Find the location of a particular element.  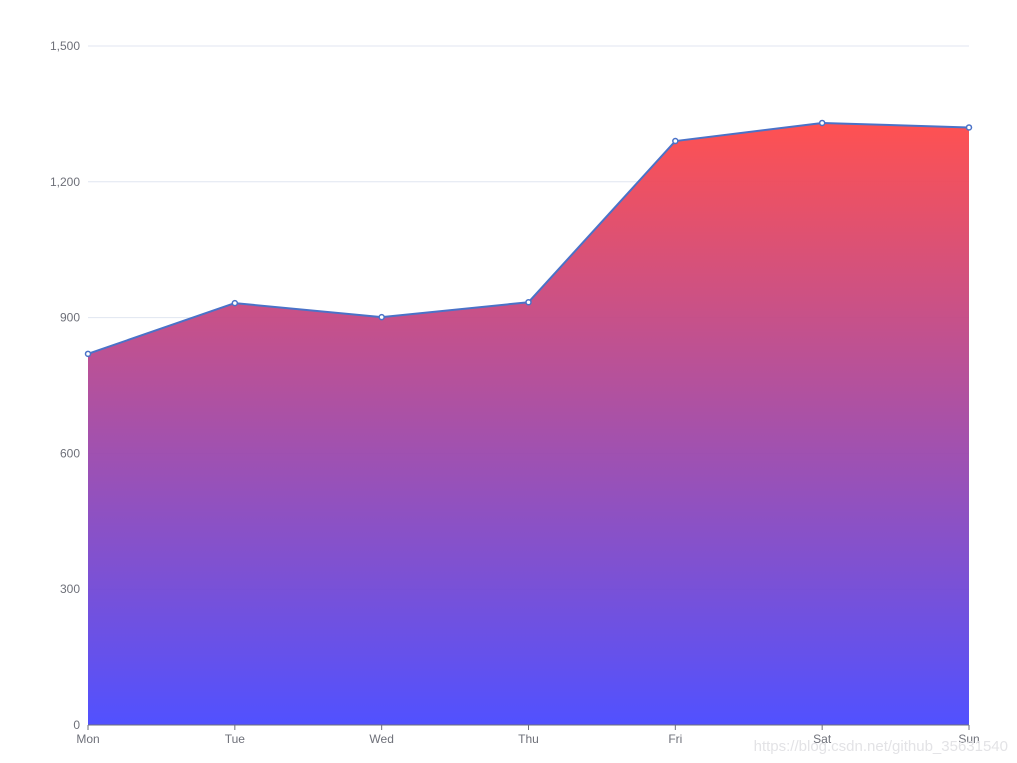

data-point-fri is located at coordinates (675, 141).